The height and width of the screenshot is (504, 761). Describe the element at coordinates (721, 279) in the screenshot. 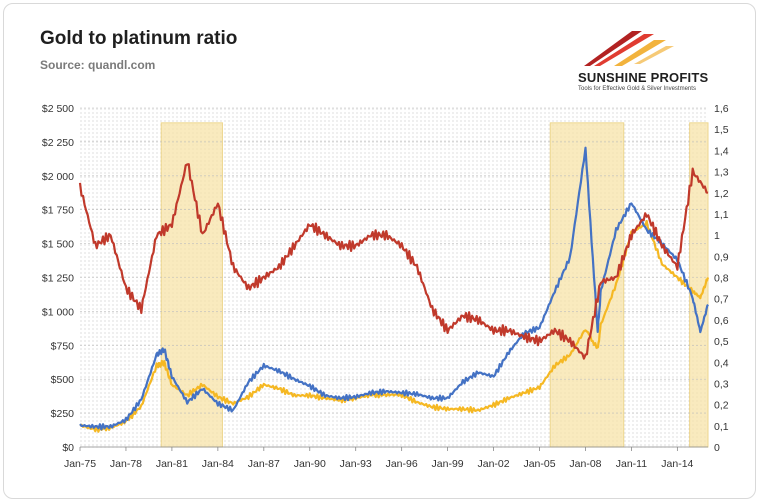

I see `y-right-tick-label: 0,8` at that location.